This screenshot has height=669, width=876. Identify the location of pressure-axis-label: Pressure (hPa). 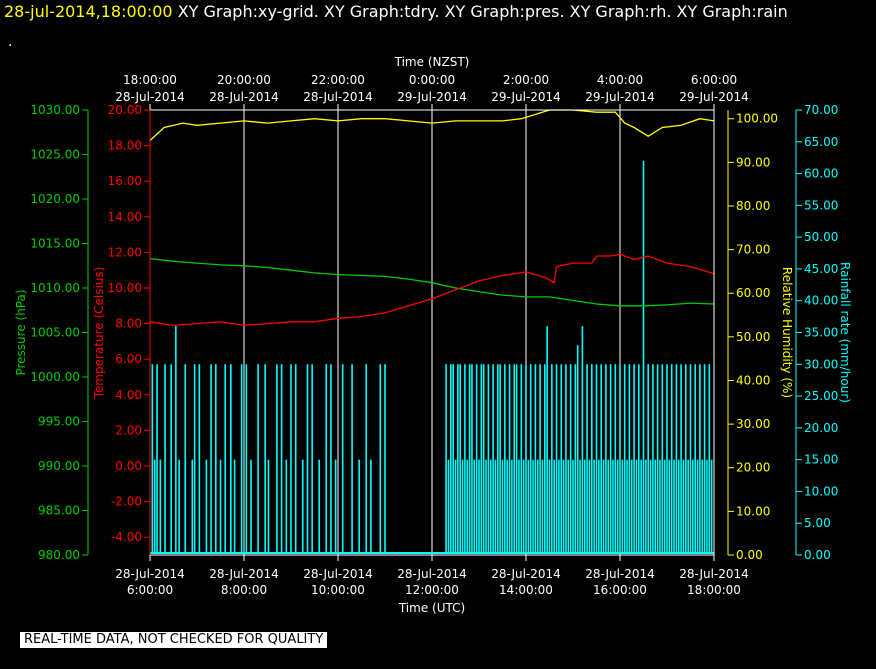
(21, 332).